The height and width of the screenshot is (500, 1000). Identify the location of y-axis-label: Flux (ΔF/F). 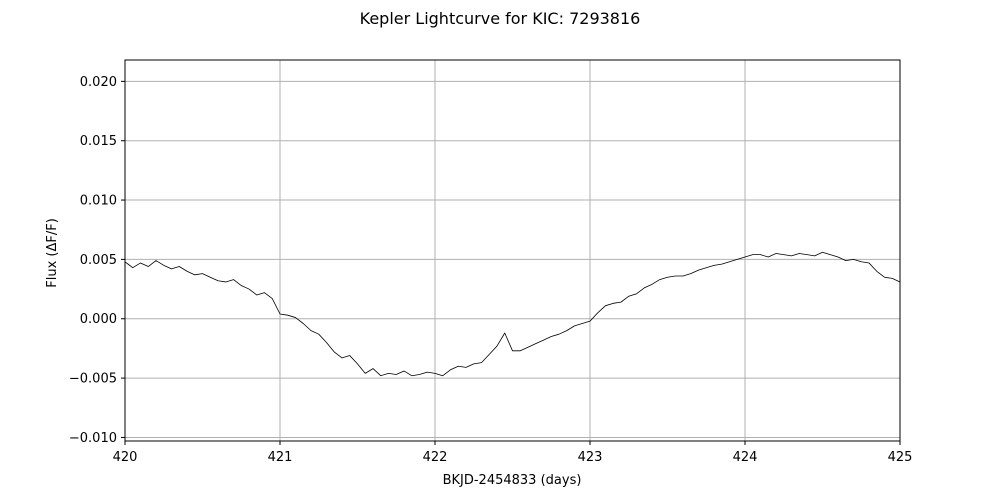
(52, 253).